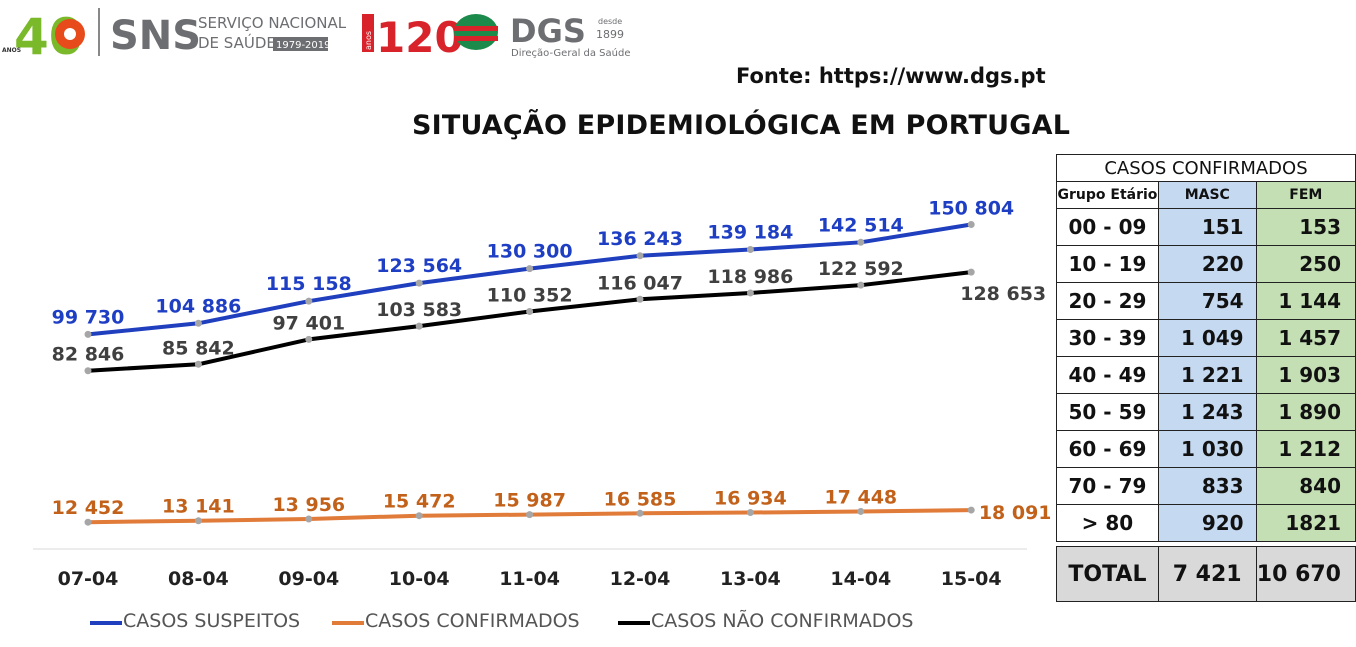  I want to click on legend-label-unconfirmed: CASOS NÃO CONFIRMADOS, so click(782, 621).